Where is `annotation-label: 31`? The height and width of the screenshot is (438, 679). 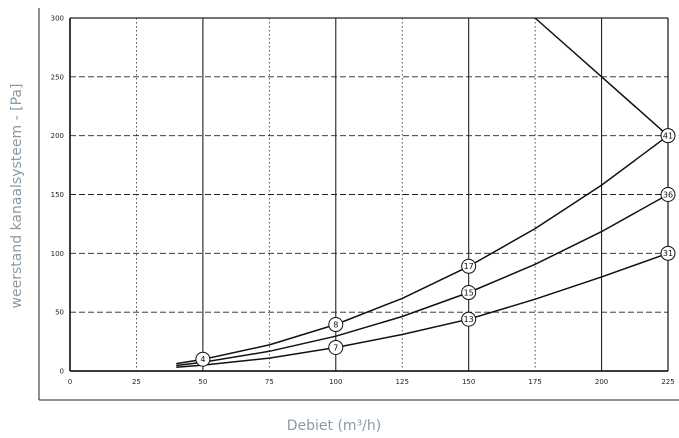 annotation-label: 31 is located at coordinates (668, 253).